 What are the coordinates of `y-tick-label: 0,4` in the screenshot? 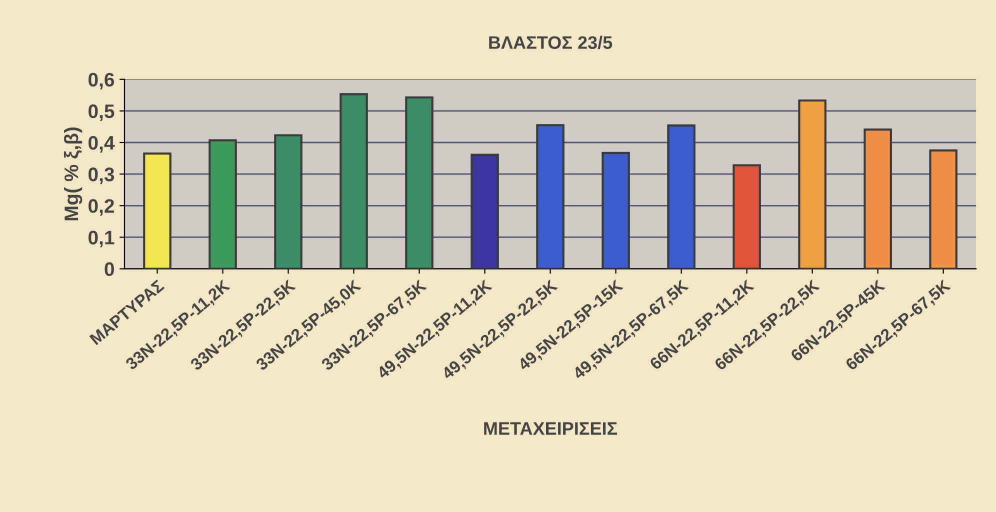 It's located at (101, 144).